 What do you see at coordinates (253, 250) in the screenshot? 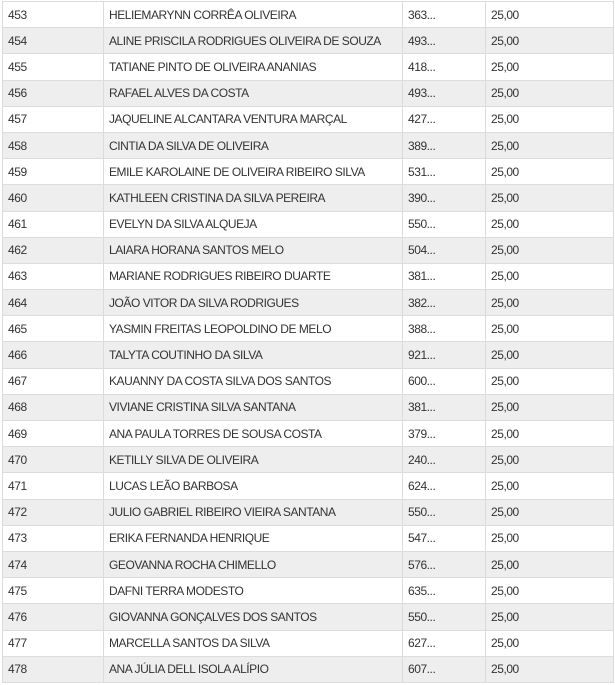
I see `candidate-name: LAIARA HORANA SANTOS MELO` at bounding box center [253, 250].